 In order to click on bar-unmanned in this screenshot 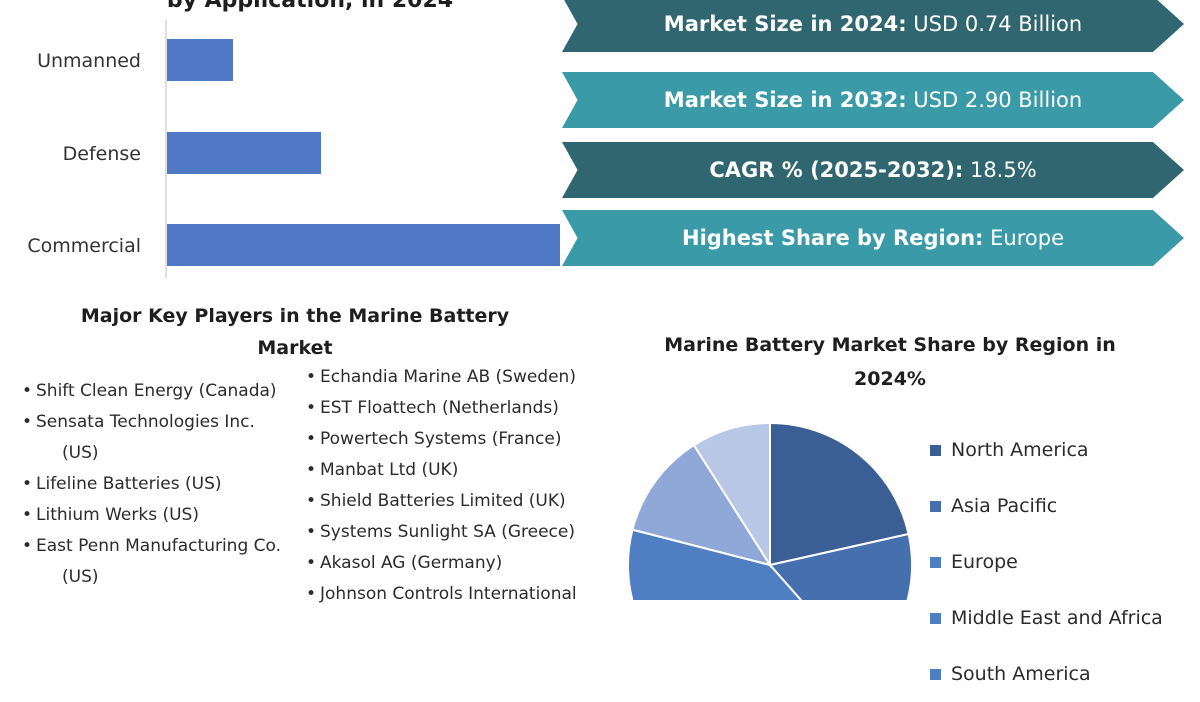, I will do `click(200, 60)`.